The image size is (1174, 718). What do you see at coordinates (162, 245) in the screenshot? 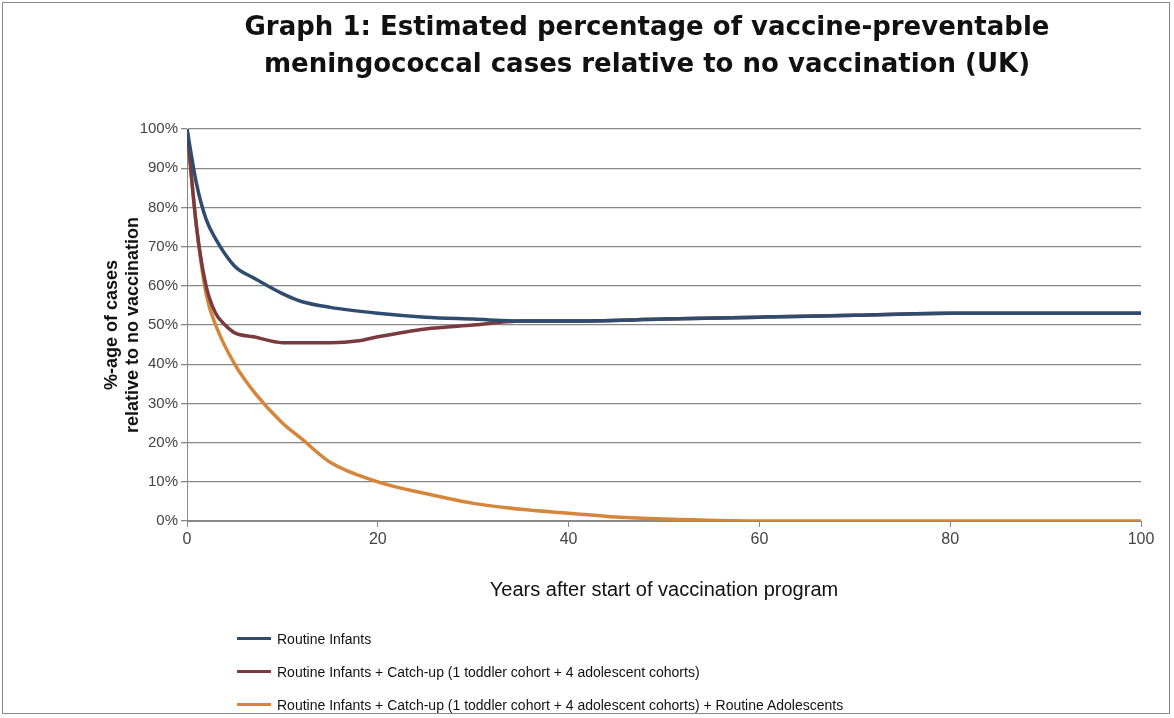
I see `y-tick-label: 70%` at bounding box center [162, 245].